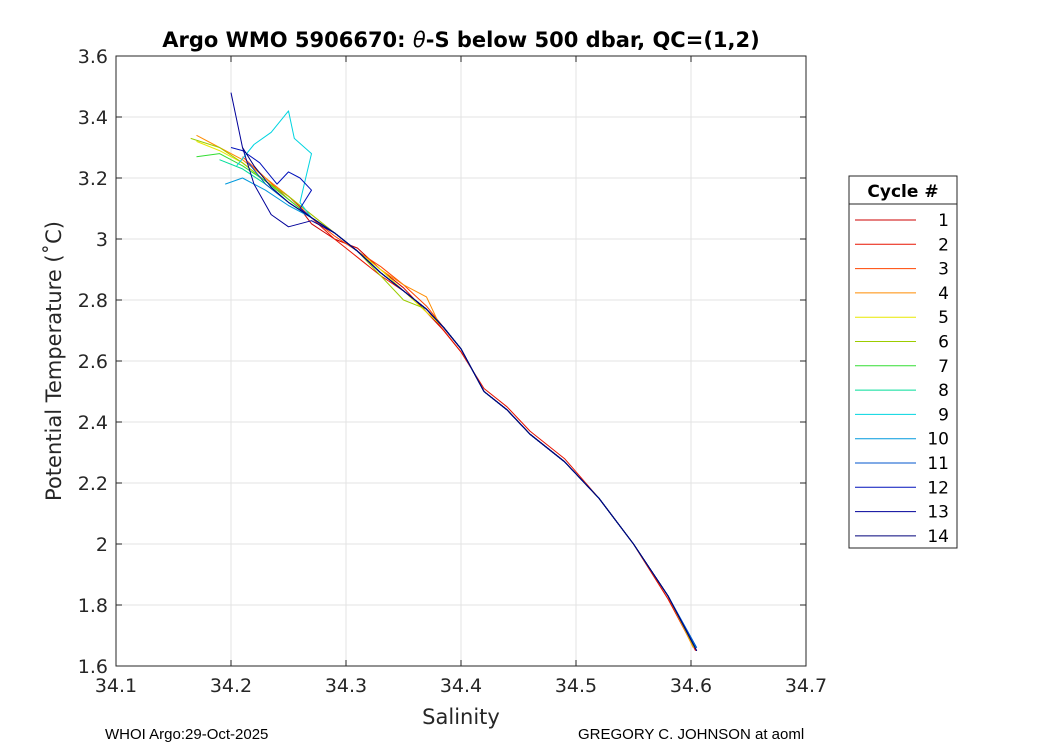 The image size is (1050, 750). I want to click on y-tick-label: 2.4, so click(93, 423).